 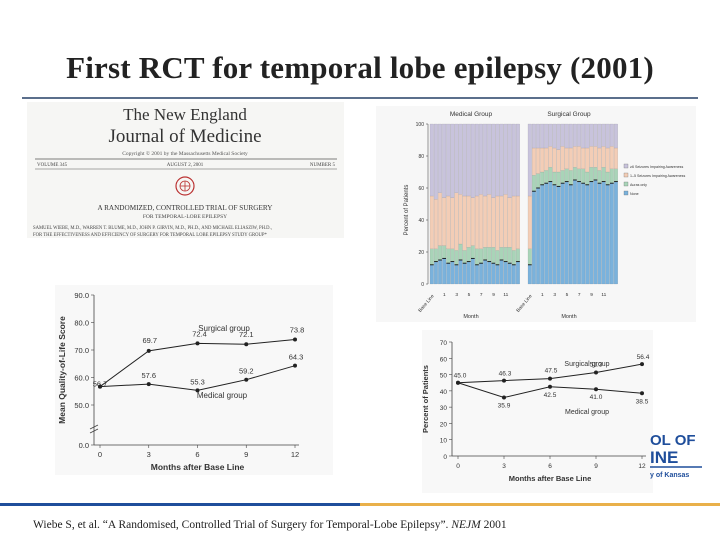 I want to click on footer-stripe, so click(x=360, y=508).